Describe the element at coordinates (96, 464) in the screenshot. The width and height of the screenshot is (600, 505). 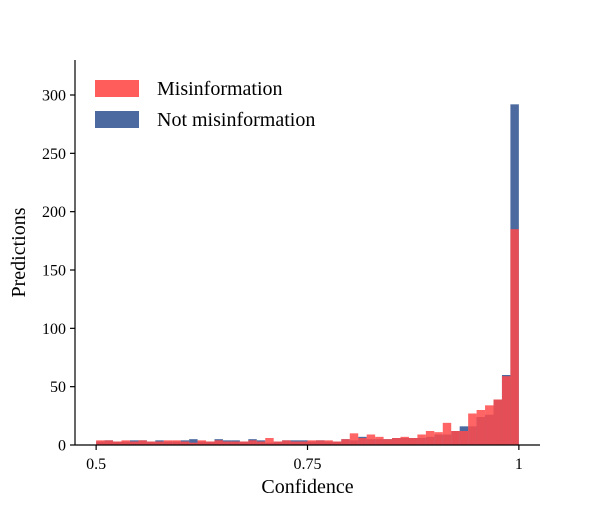
I see `x-tick-label: 0.5` at that location.